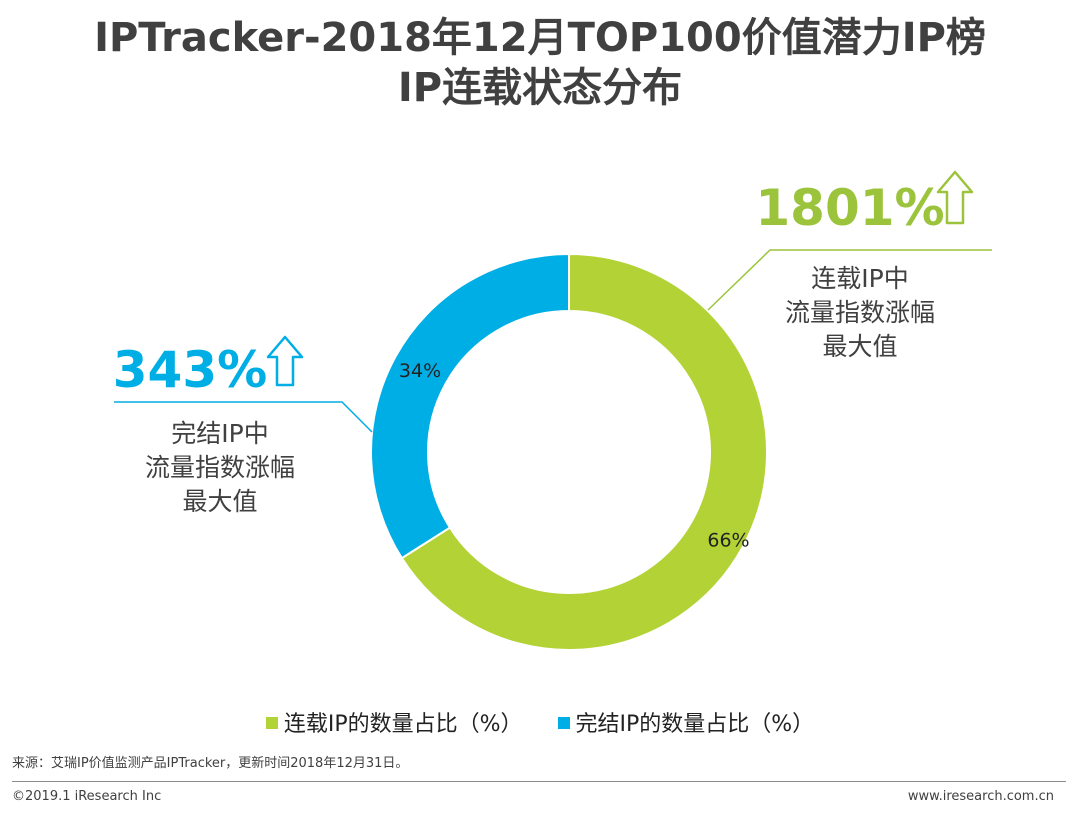  I want to click on left-callout-line-3: 最大值, so click(220, 501).